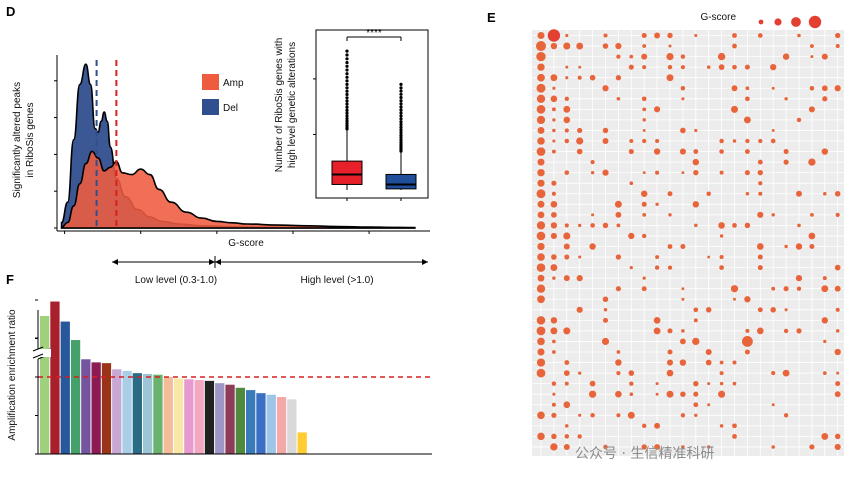 Image resolution: width=860 pixels, height=492 pixels. What do you see at coordinates (10, 11) in the screenshot?
I see `panel-d-letter: D` at bounding box center [10, 11].